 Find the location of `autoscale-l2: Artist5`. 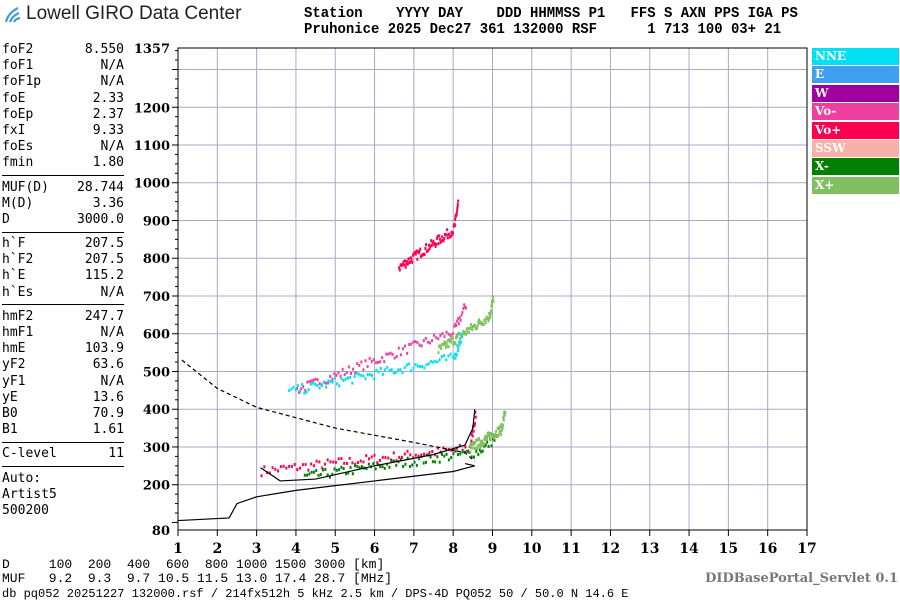

autoscale-l2: Artist5 is located at coordinates (29, 494).